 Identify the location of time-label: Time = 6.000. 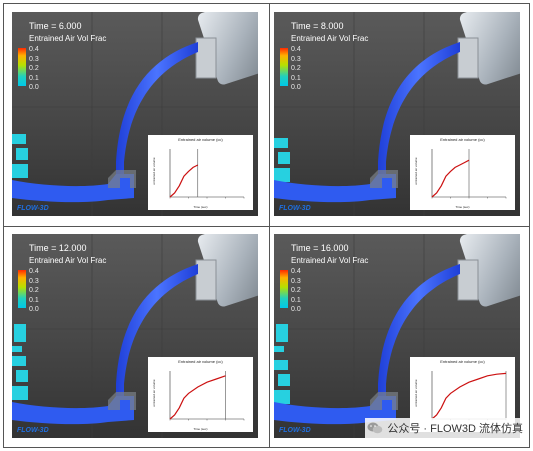
(55, 26).